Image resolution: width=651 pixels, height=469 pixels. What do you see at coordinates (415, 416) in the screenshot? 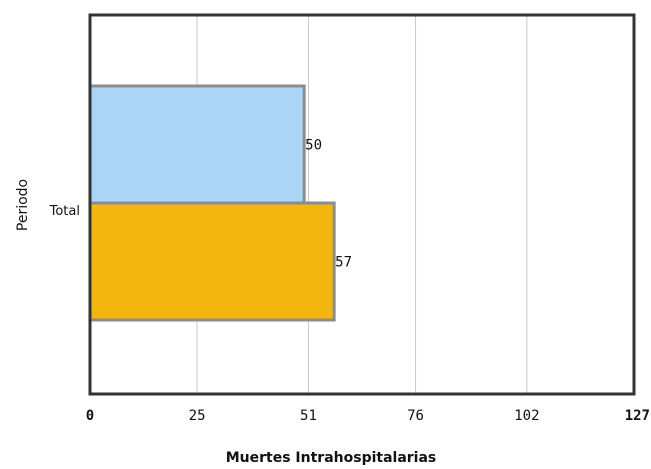
I see `x-tick-label: 76` at bounding box center [415, 416].